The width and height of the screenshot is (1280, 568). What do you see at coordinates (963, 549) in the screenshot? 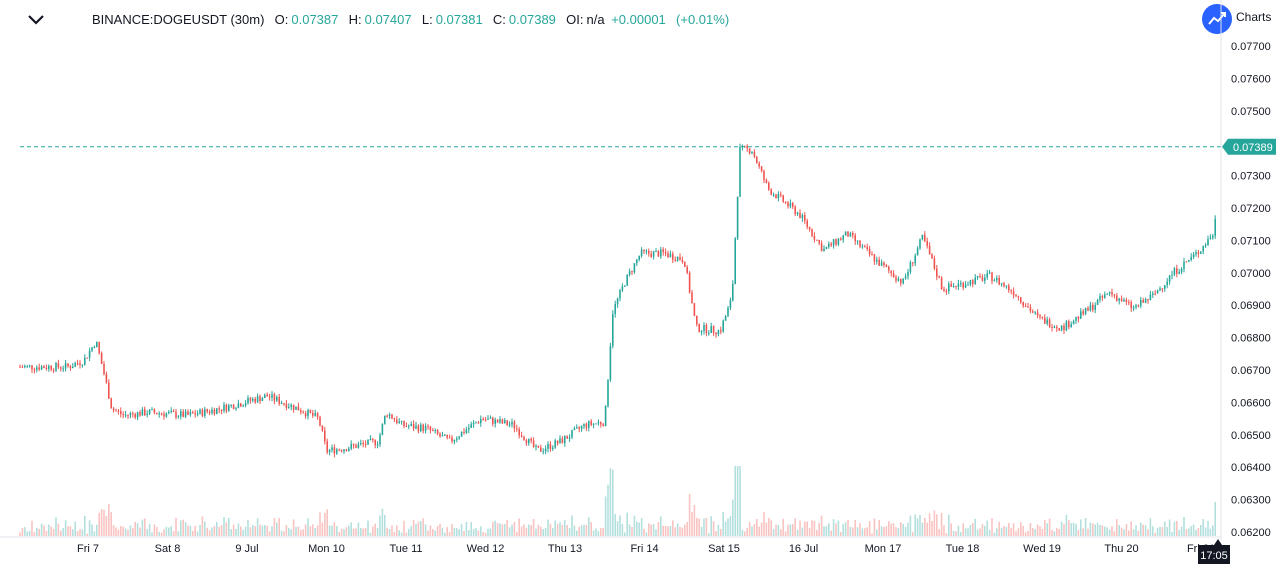
I see `time-tick-label: Tue 18` at bounding box center [963, 549].